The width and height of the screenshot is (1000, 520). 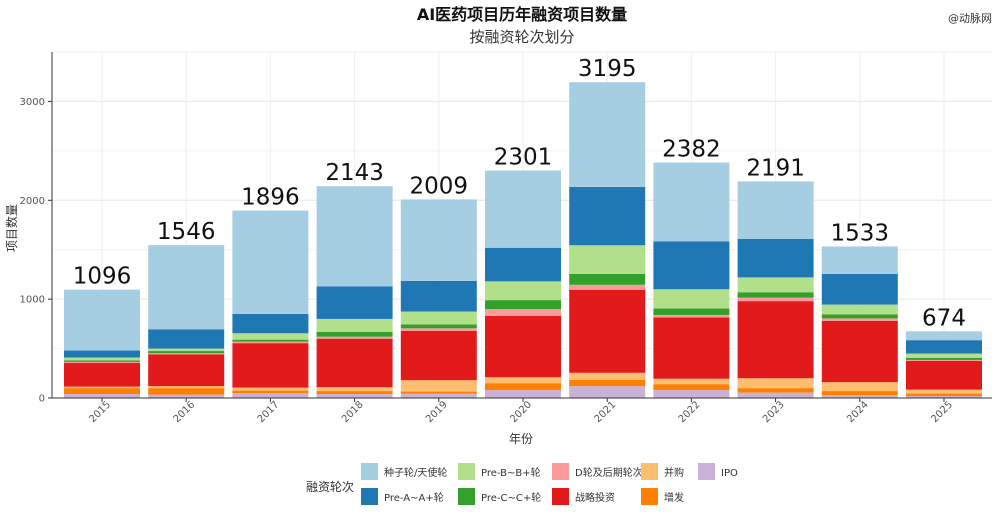 I want to click on y-tick-label: 0, so click(x=42, y=399).